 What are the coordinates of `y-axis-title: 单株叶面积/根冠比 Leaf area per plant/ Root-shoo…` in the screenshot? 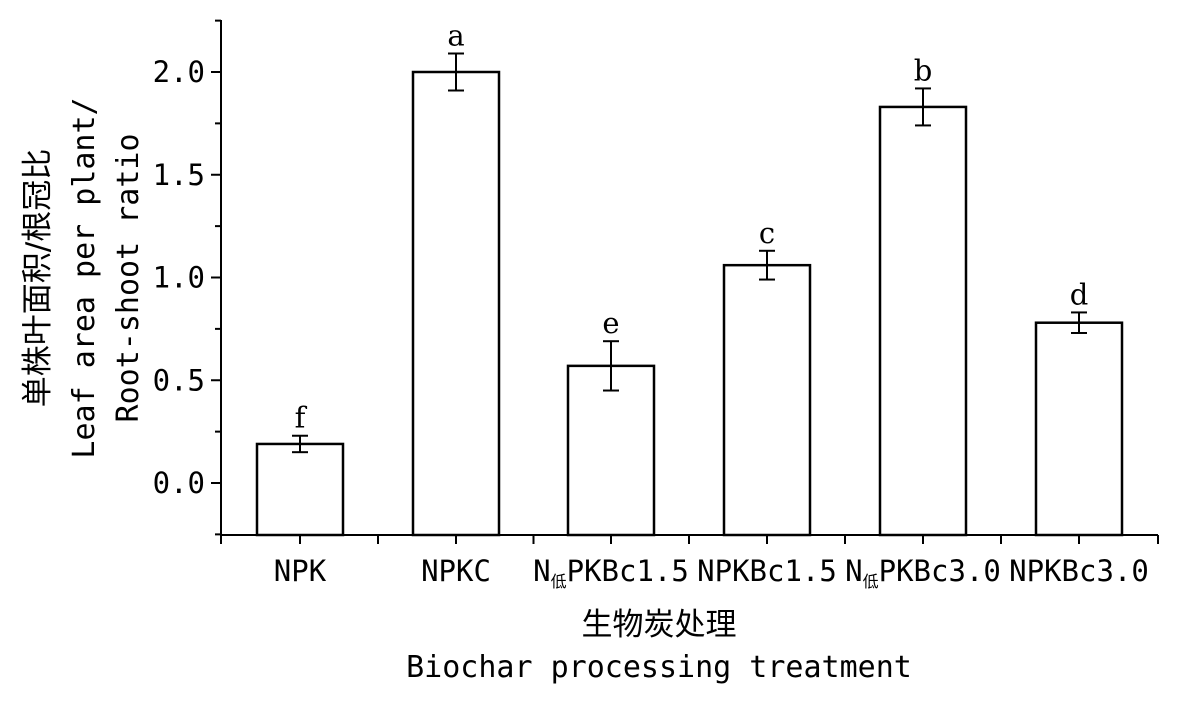 It's located at (83, 277).